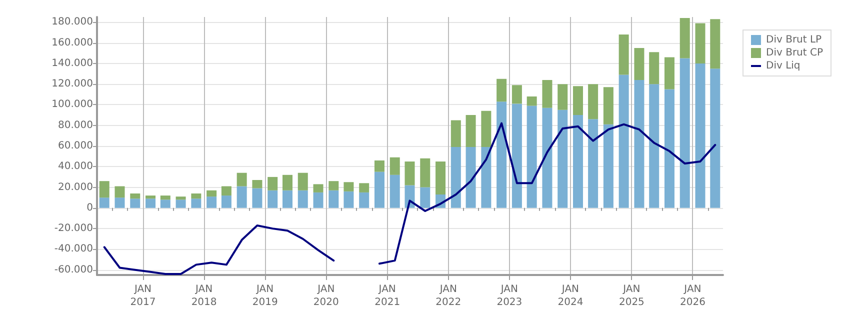  Describe the element at coordinates (75, 146) in the screenshot. I see `y-tick-label: 60.000` at that location.